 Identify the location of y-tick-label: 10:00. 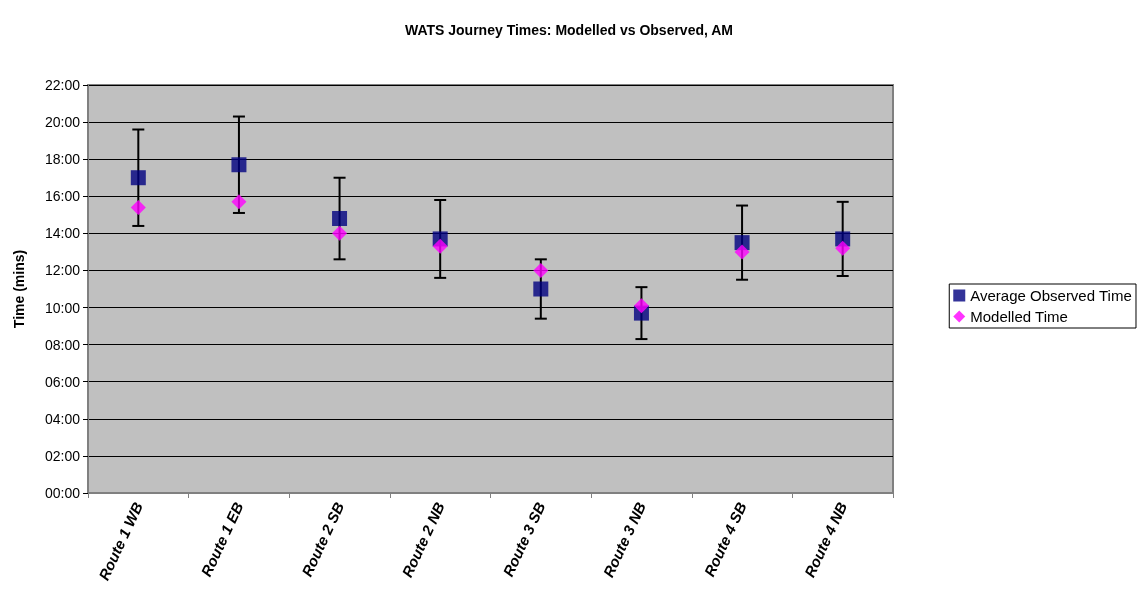
(62, 307).